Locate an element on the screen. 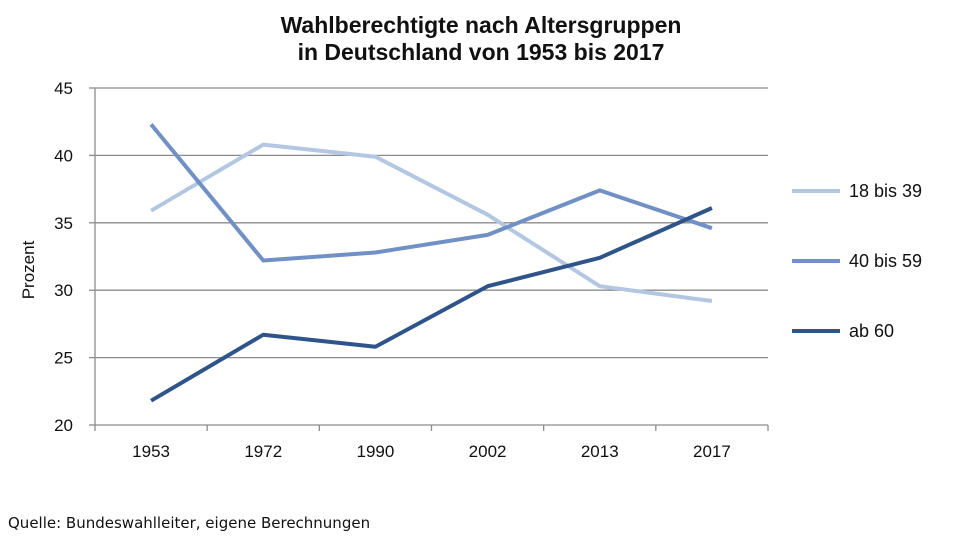 This screenshot has height=540, width=963. y-tick-label: 45 is located at coordinates (63, 88).